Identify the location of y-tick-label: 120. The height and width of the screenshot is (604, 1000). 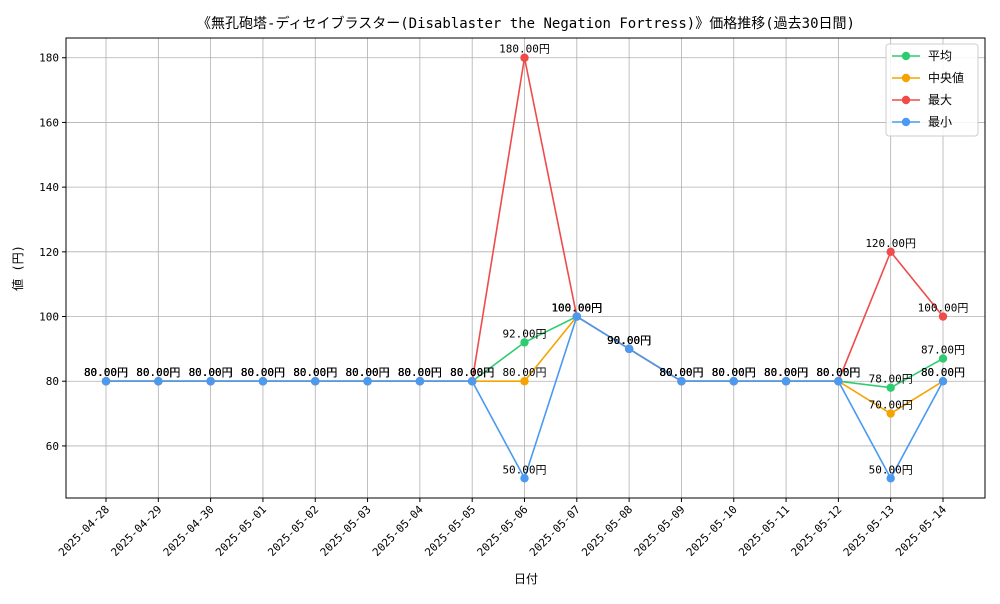
(49, 252).